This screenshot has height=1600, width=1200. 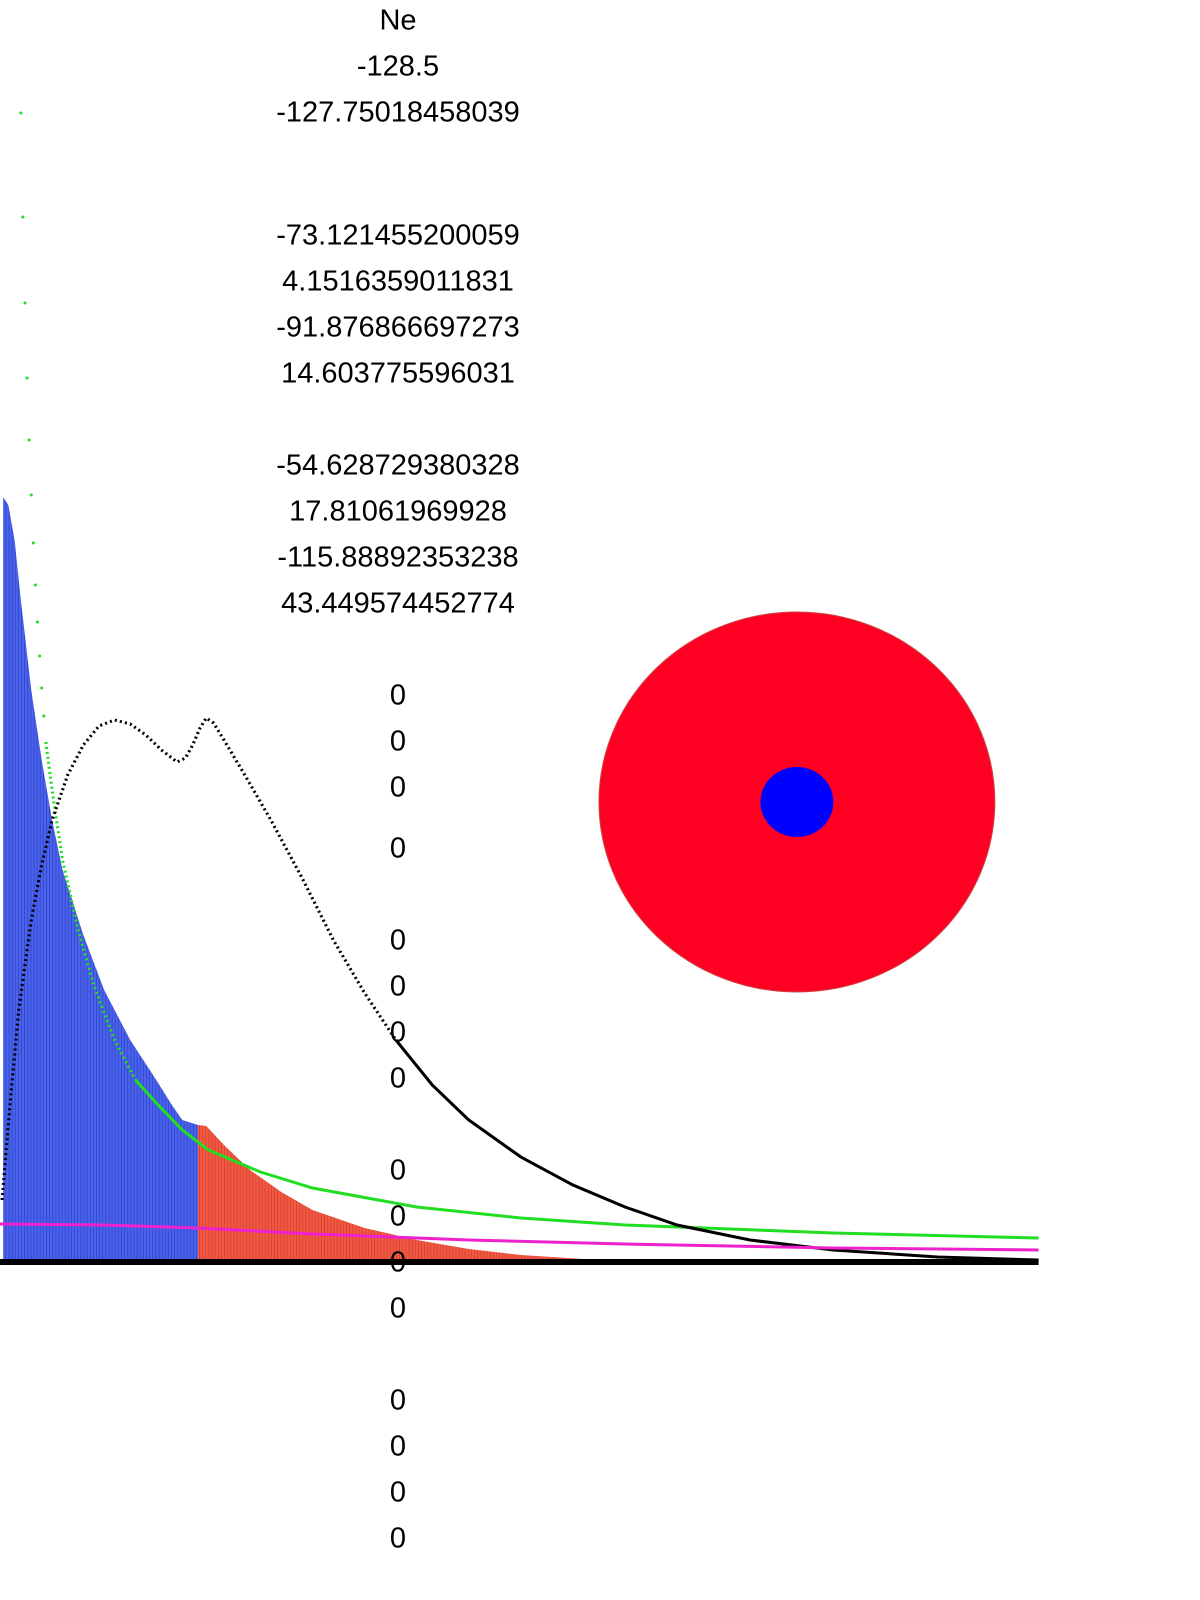 What do you see at coordinates (398, 20) in the screenshot?
I see `element-symbol: Ne` at bounding box center [398, 20].